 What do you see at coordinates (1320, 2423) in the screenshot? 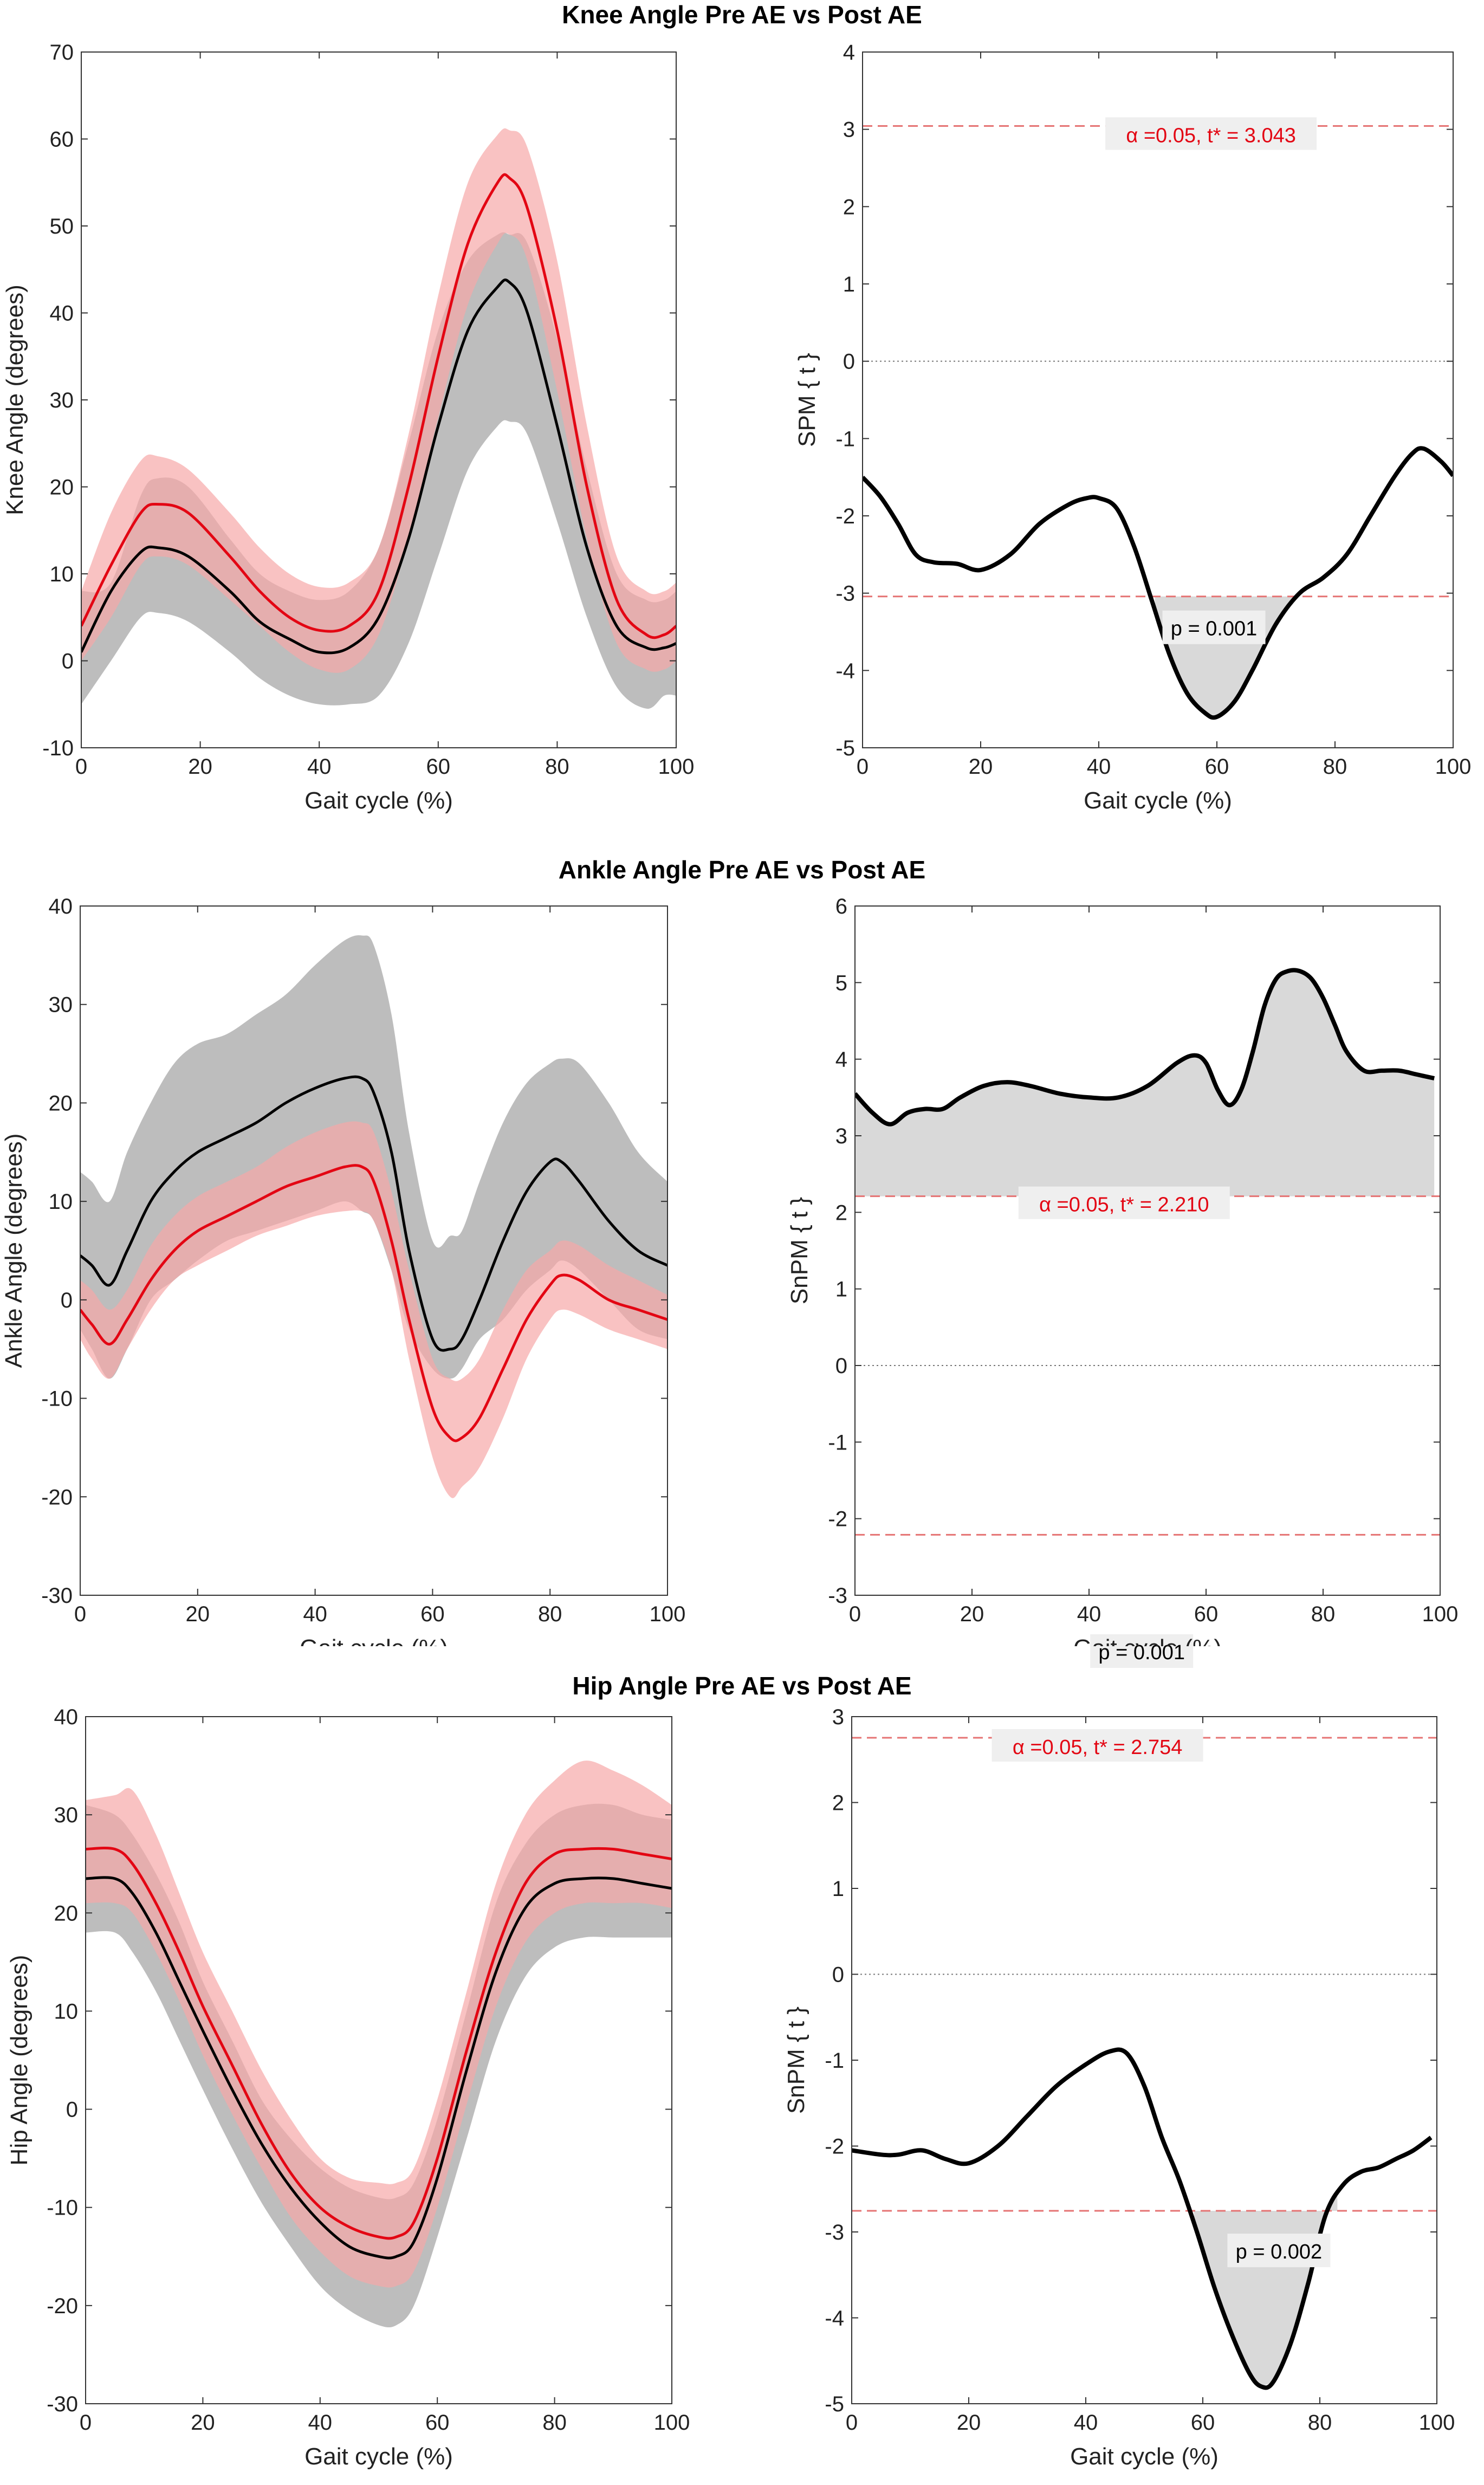
I see `hip-right-xtick-label-4: 80` at bounding box center [1320, 2423].